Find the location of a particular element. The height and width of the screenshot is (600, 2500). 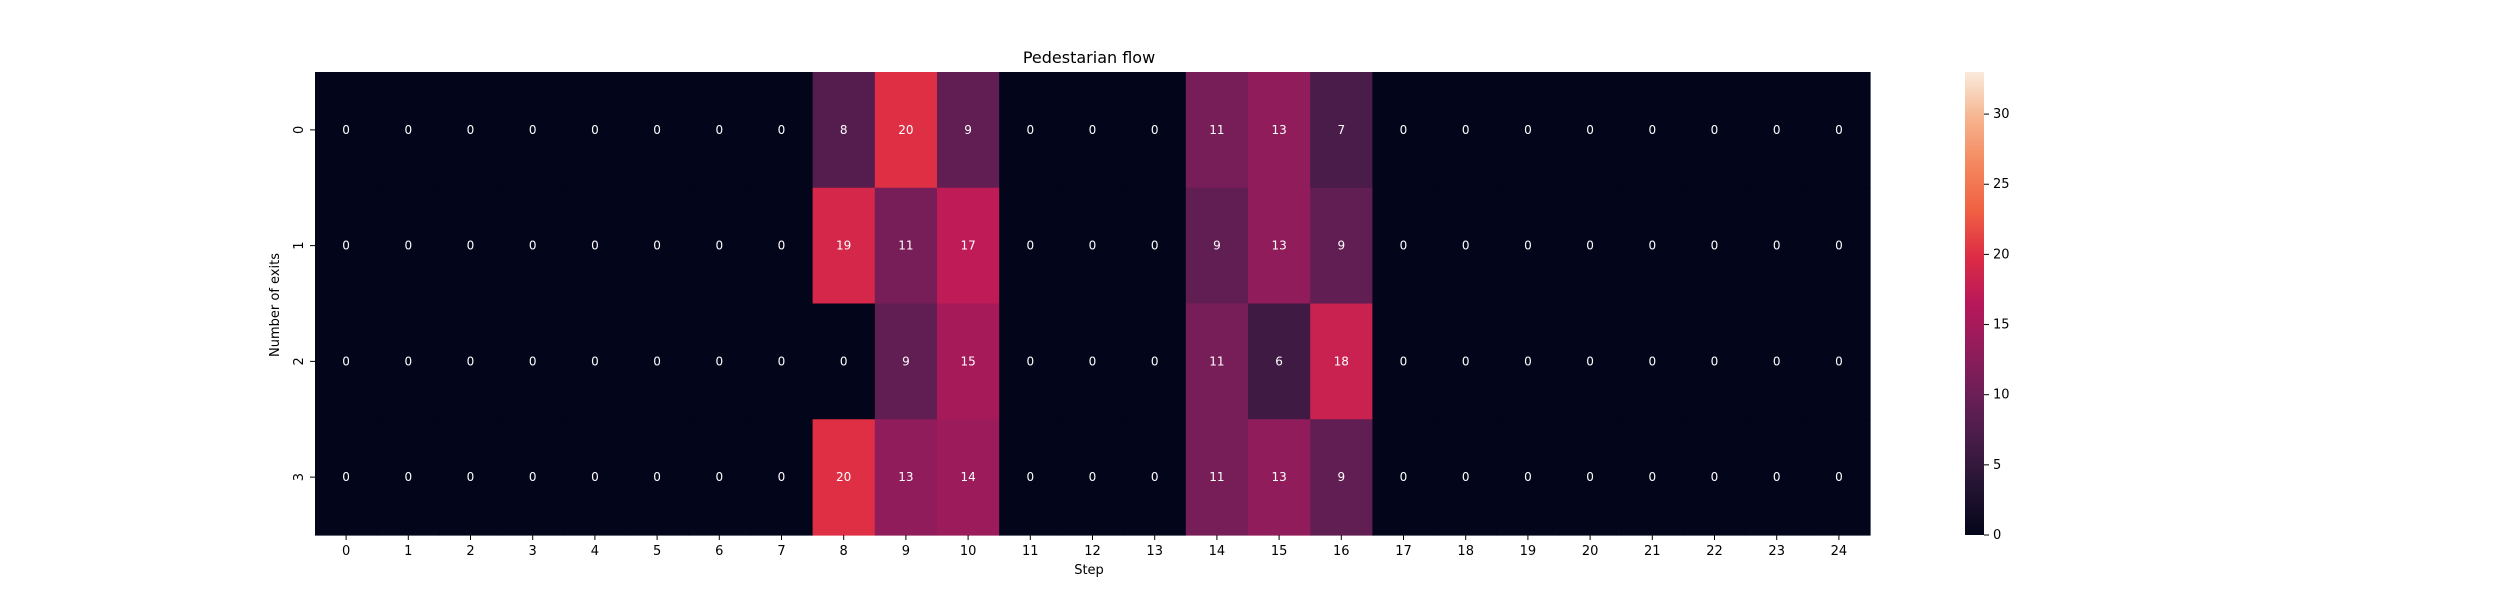

cell-annotation: 20 is located at coordinates (843, 477).